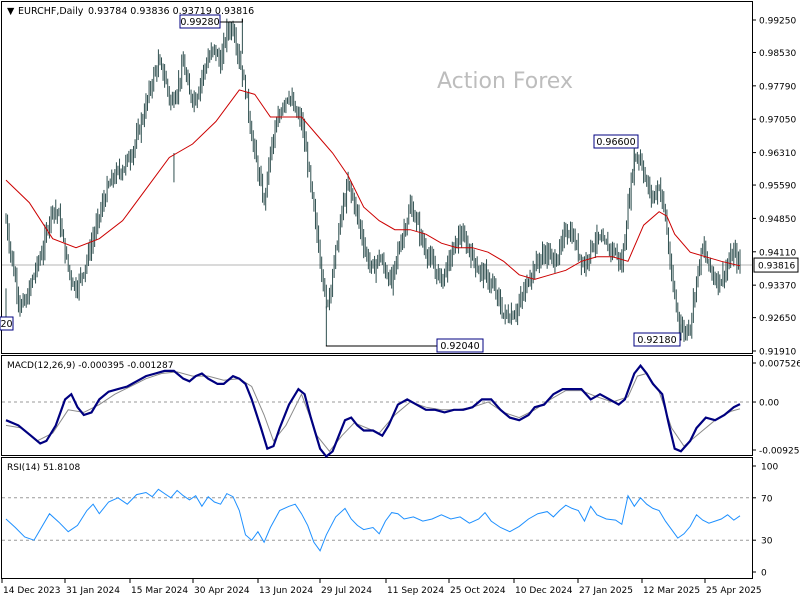 The width and height of the screenshot is (800, 600). I want to click on annotation-label: 0.92180, so click(656, 340).